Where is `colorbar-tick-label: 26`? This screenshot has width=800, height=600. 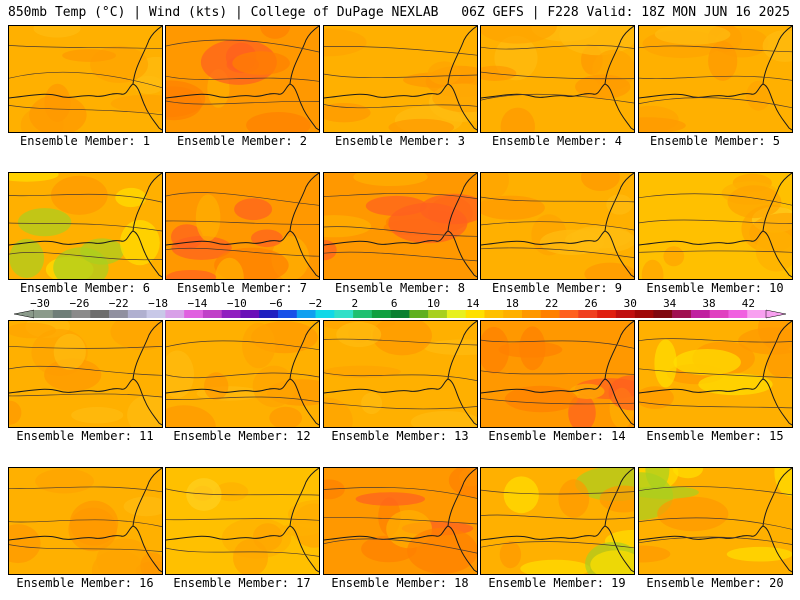 colorbar-tick-label: 26 is located at coordinates (590, 303).